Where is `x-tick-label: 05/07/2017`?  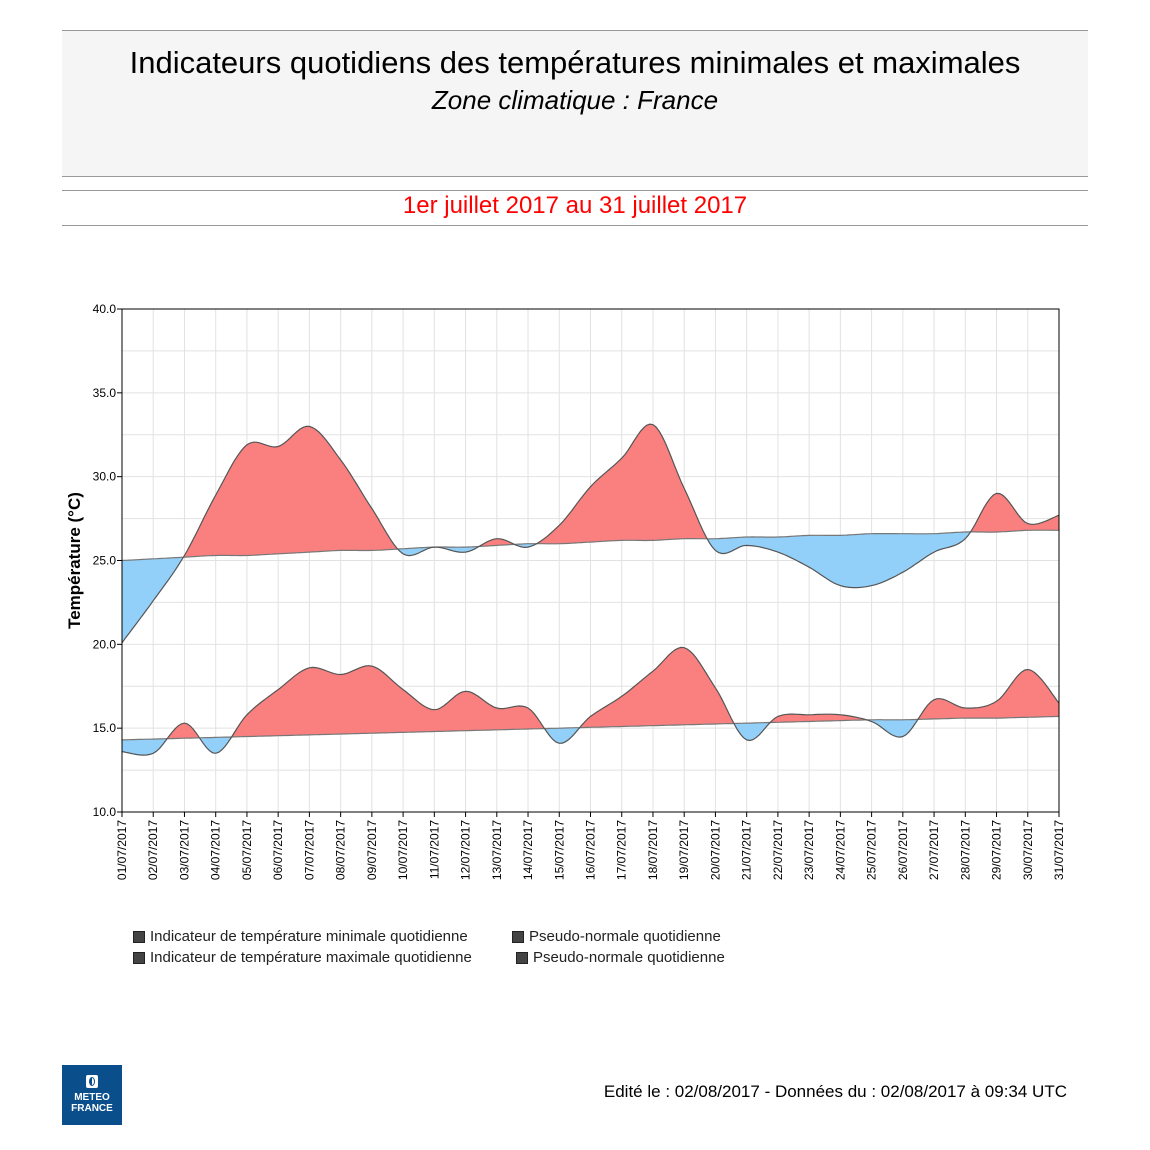
x-tick-label: 05/07/2017 is located at coordinates (247, 850).